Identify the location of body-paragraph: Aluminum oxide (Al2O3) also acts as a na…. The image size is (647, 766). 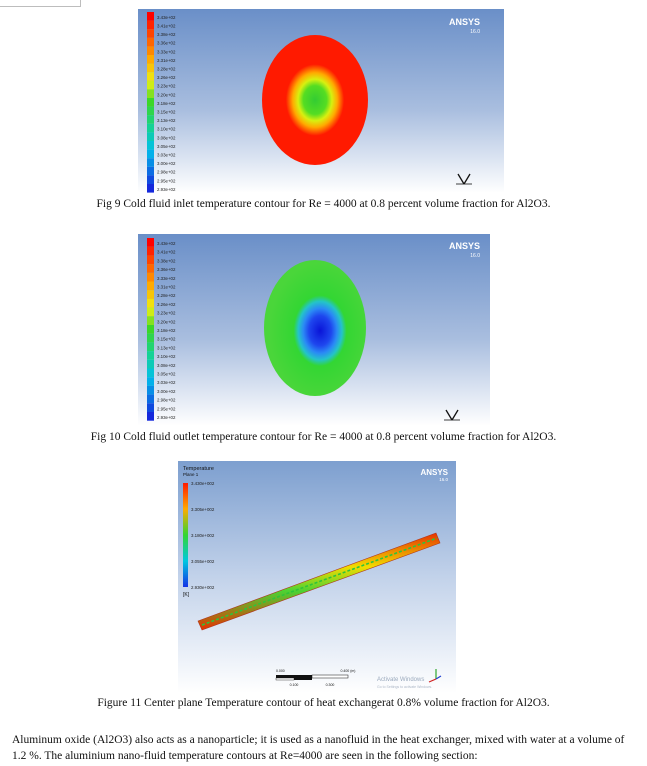
(318, 748).